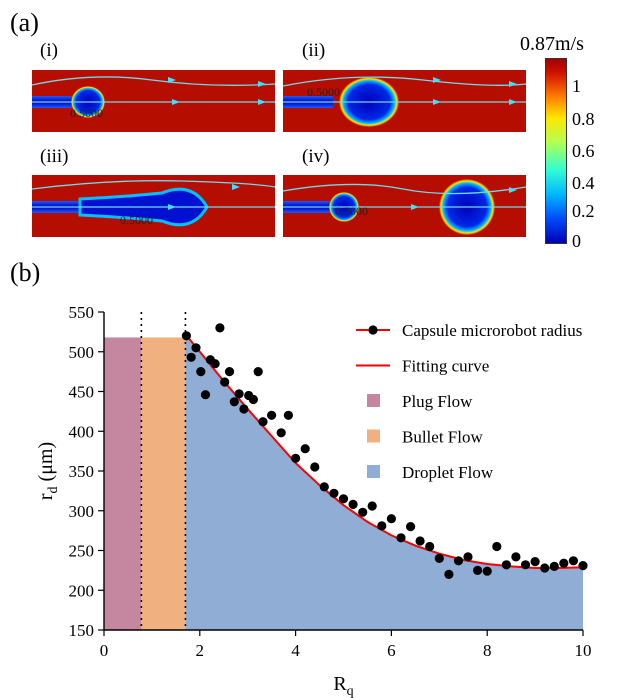  What do you see at coordinates (556, 151) in the screenshot?
I see `colorbar` at bounding box center [556, 151].